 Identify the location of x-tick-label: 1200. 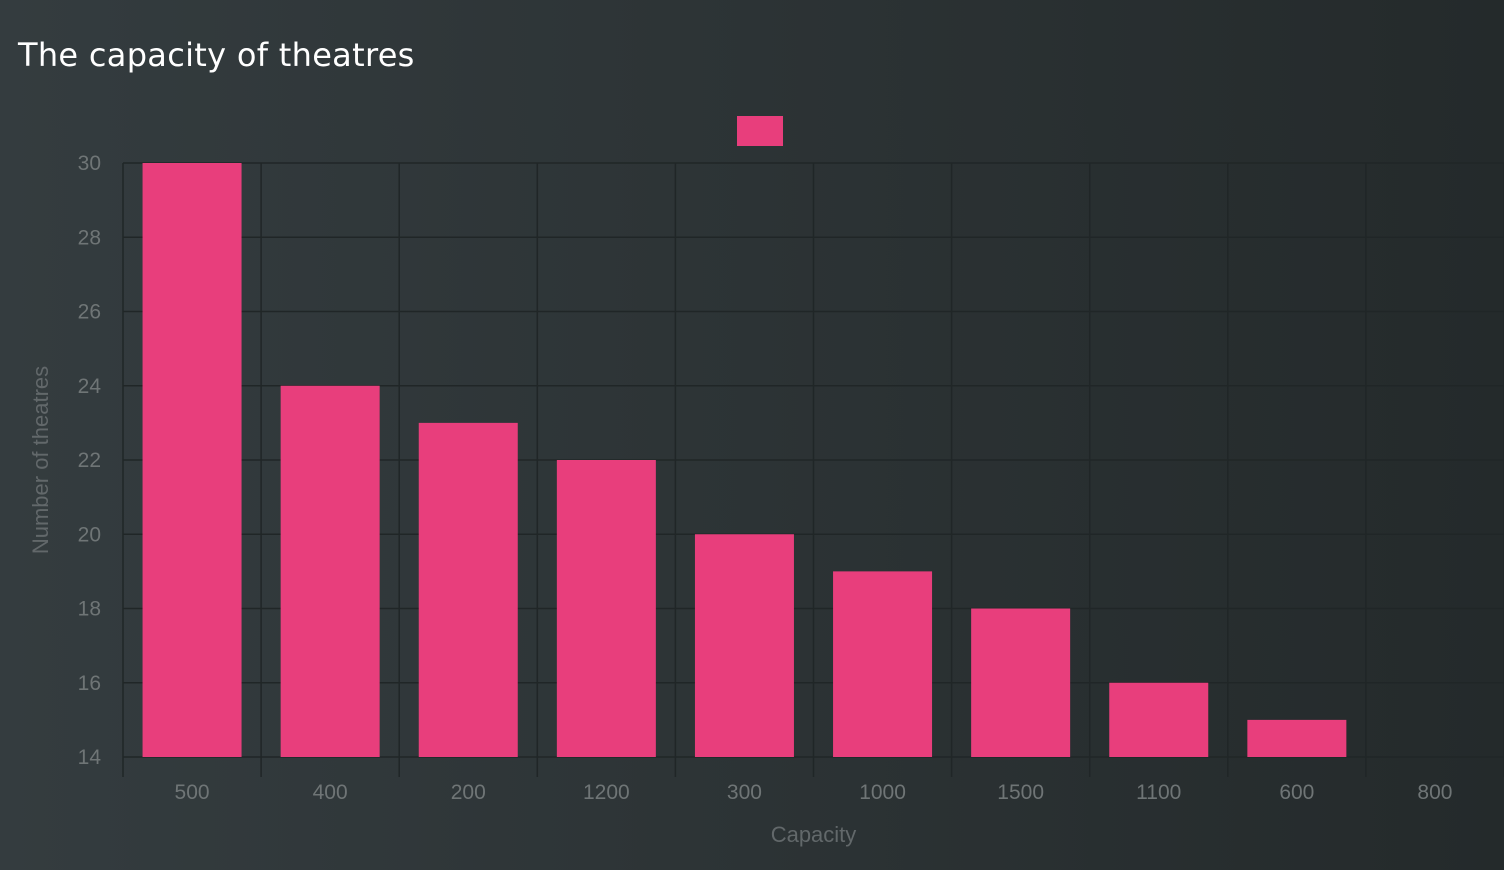
(606, 792).